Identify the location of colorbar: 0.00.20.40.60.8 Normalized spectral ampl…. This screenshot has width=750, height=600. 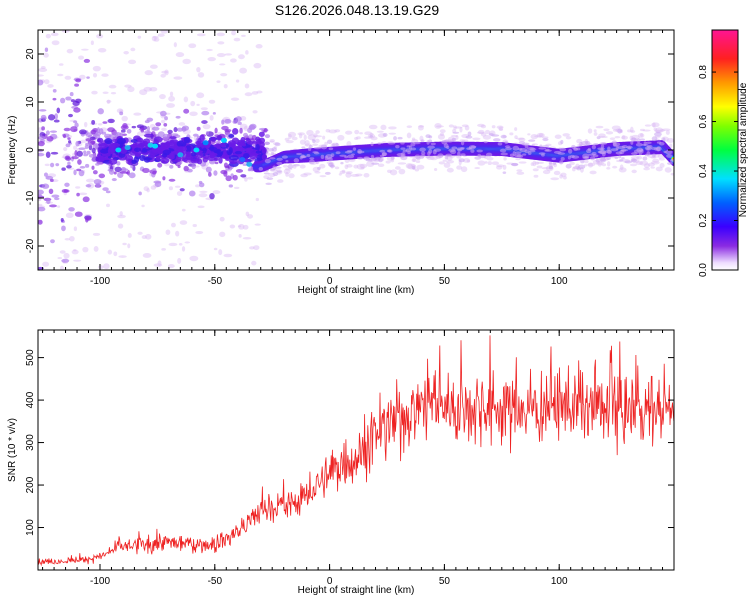
(723, 153).